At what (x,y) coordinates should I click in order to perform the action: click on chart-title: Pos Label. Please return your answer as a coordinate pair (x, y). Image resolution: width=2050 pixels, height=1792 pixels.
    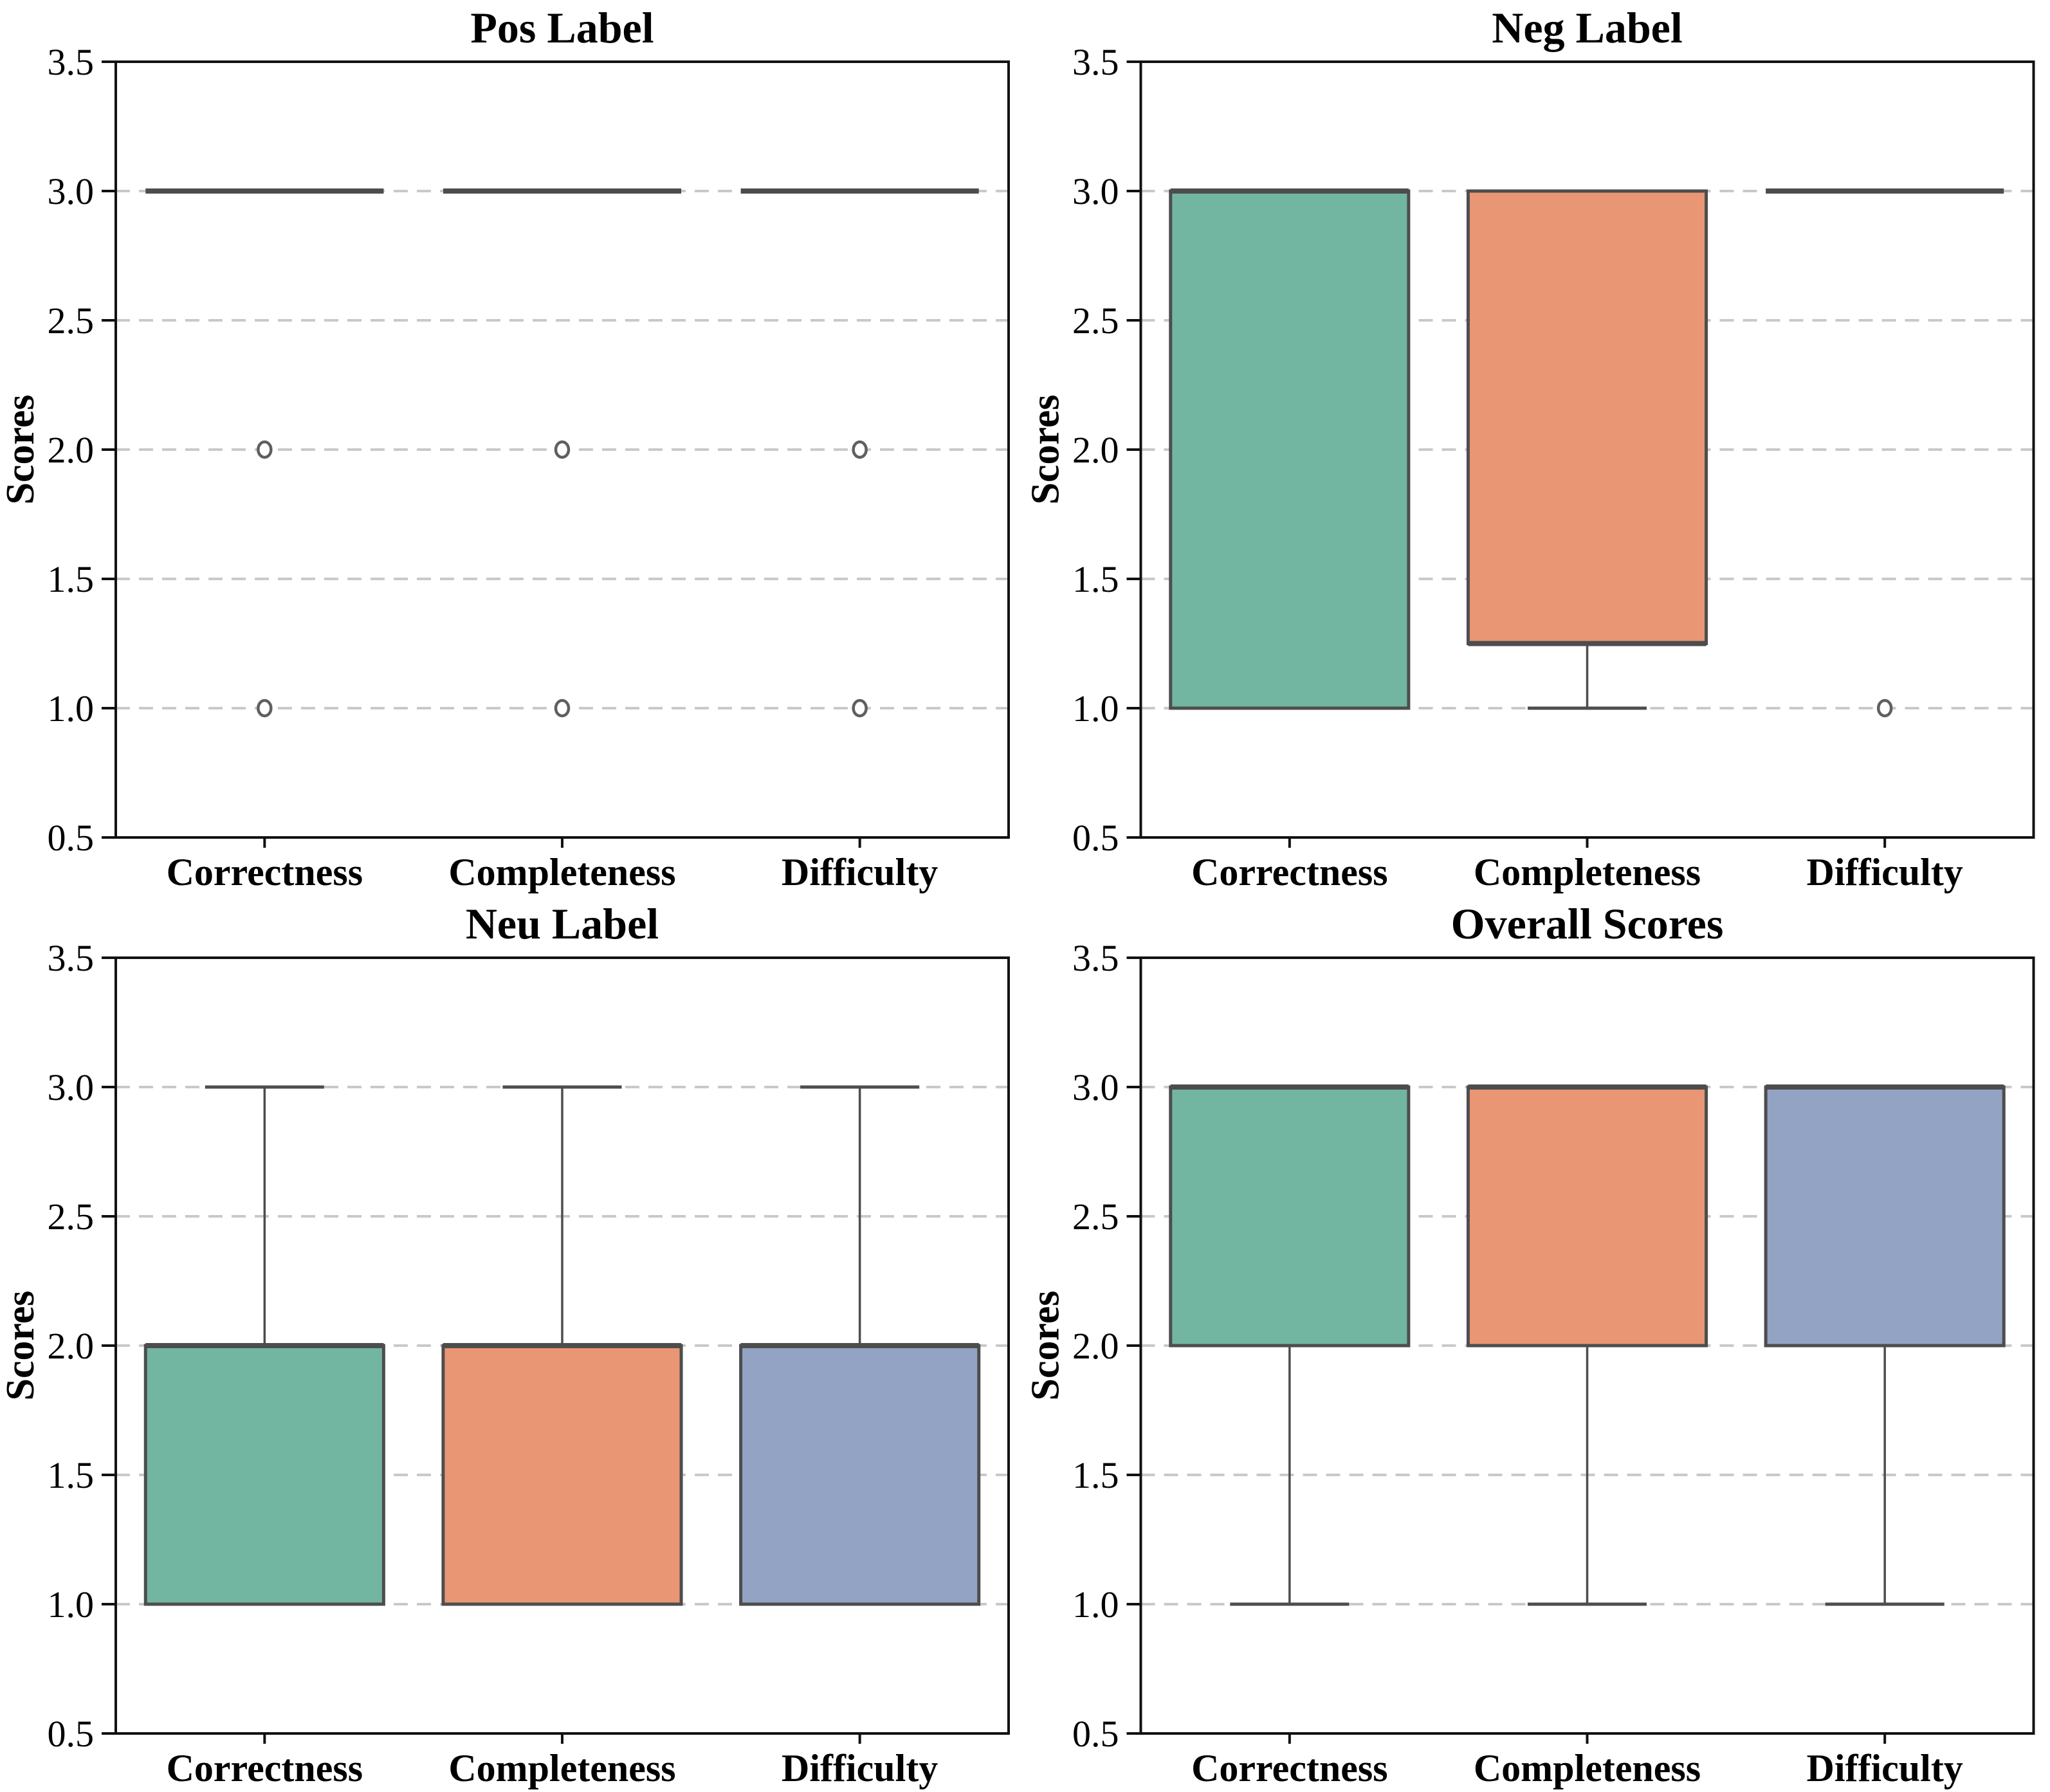
    Looking at the image, I should click on (562, 27).